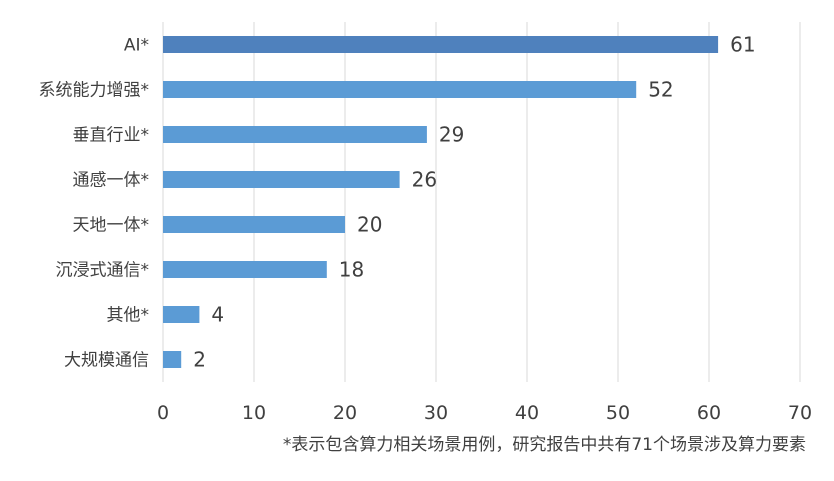  What do you see at coordinates (94, 203) in the screenshot?
I see `category-labels: AI* 系统能力增强* 垂直行业* 通感一体* 天地一体* 沉浸式通信* 其他* 大规模通信` at bounding box center [94, 203].